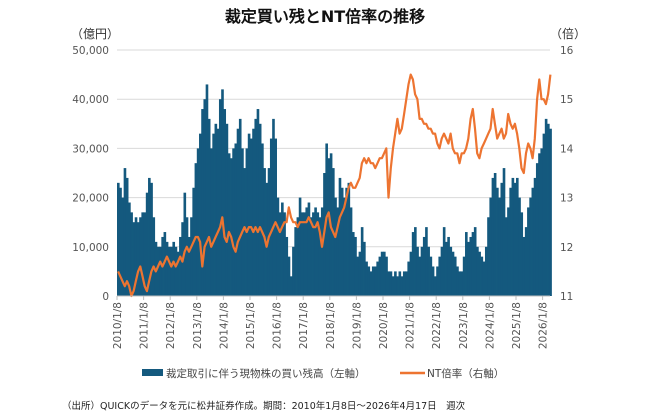  Describe the element at coordinates (105, 297) in the screenshot. I see `left-tick-label: 0` at that location.